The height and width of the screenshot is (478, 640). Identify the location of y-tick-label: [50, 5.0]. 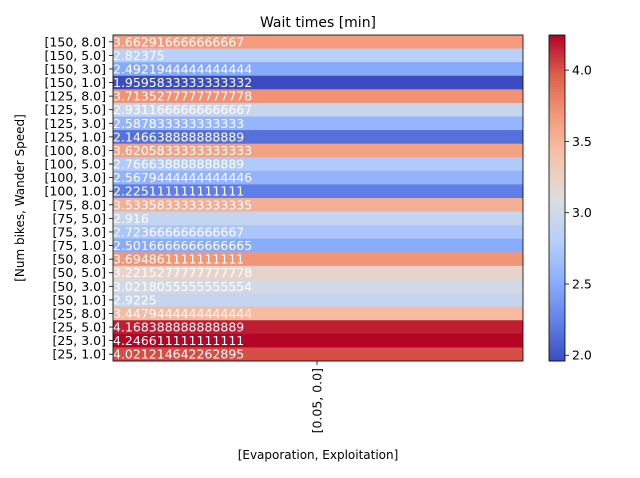
(80, 272).